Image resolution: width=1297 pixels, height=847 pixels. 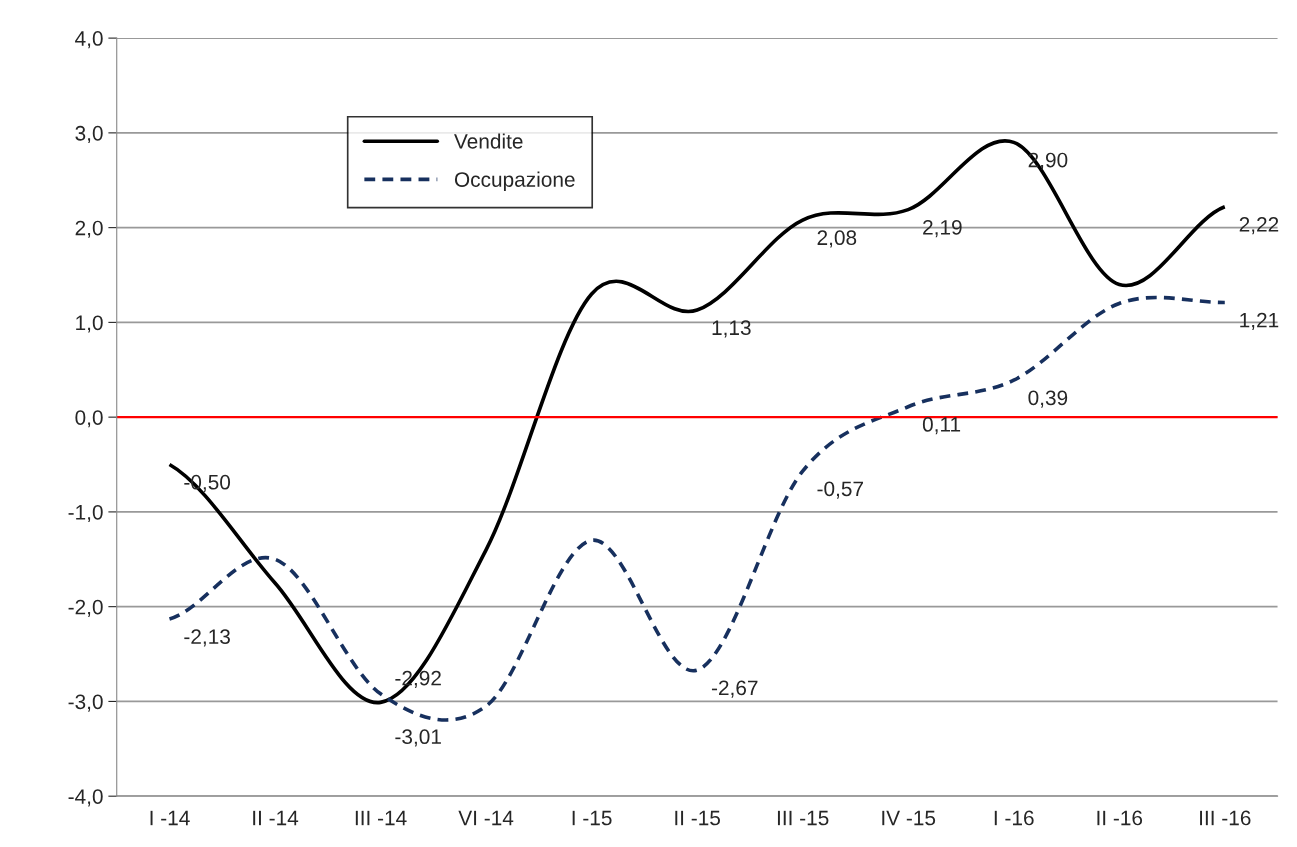 What do you see at coordinates (1120, 818) in the screenshot?
I see `x-tick-label: II -16` at bounding box center [1120, 818].